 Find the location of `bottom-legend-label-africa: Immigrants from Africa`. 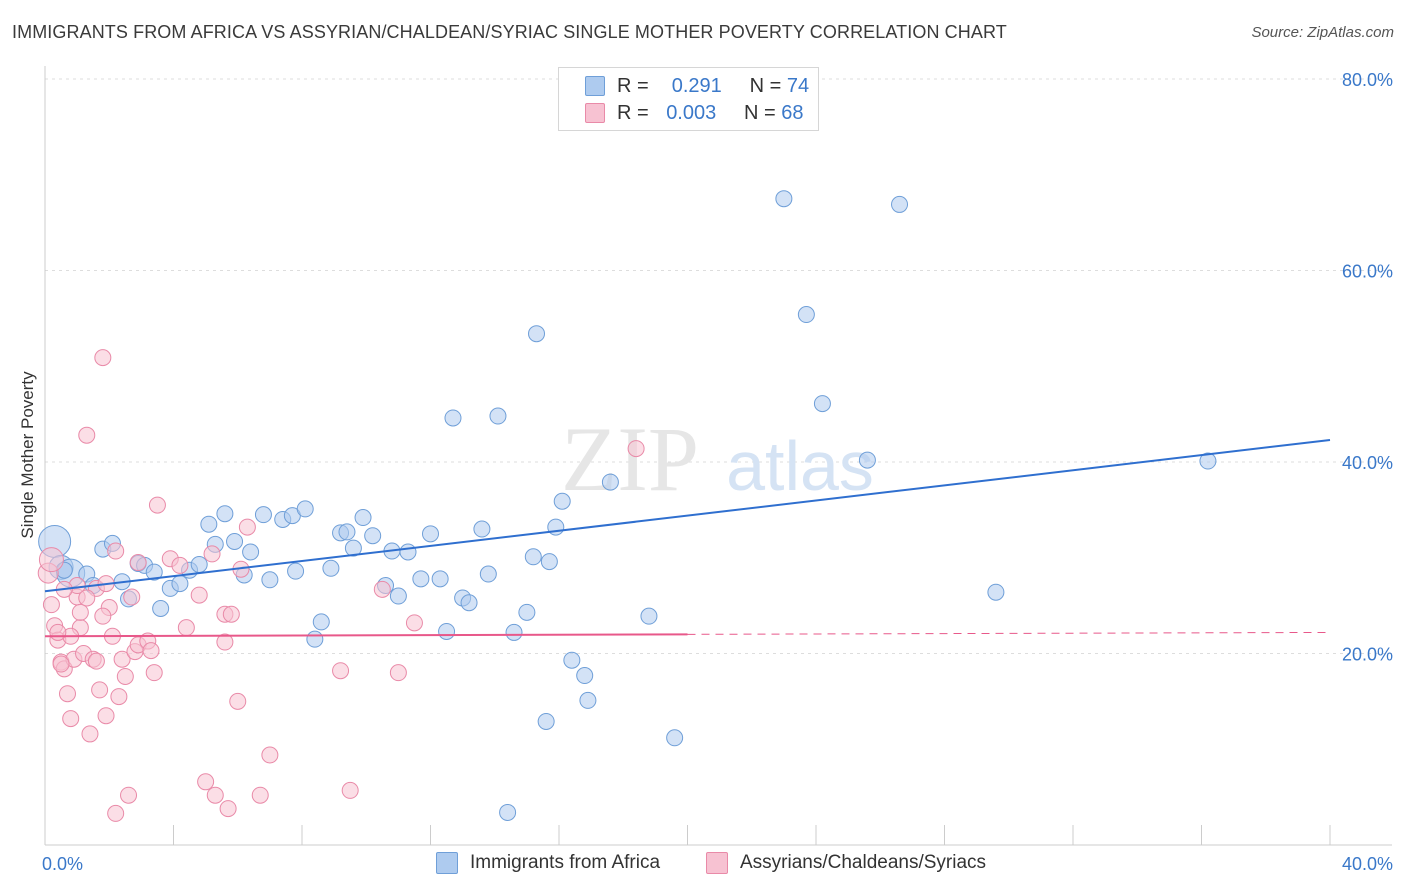

bottom-legend-label-africa: Immigrants from Africa is located at coordinates (565, 862).